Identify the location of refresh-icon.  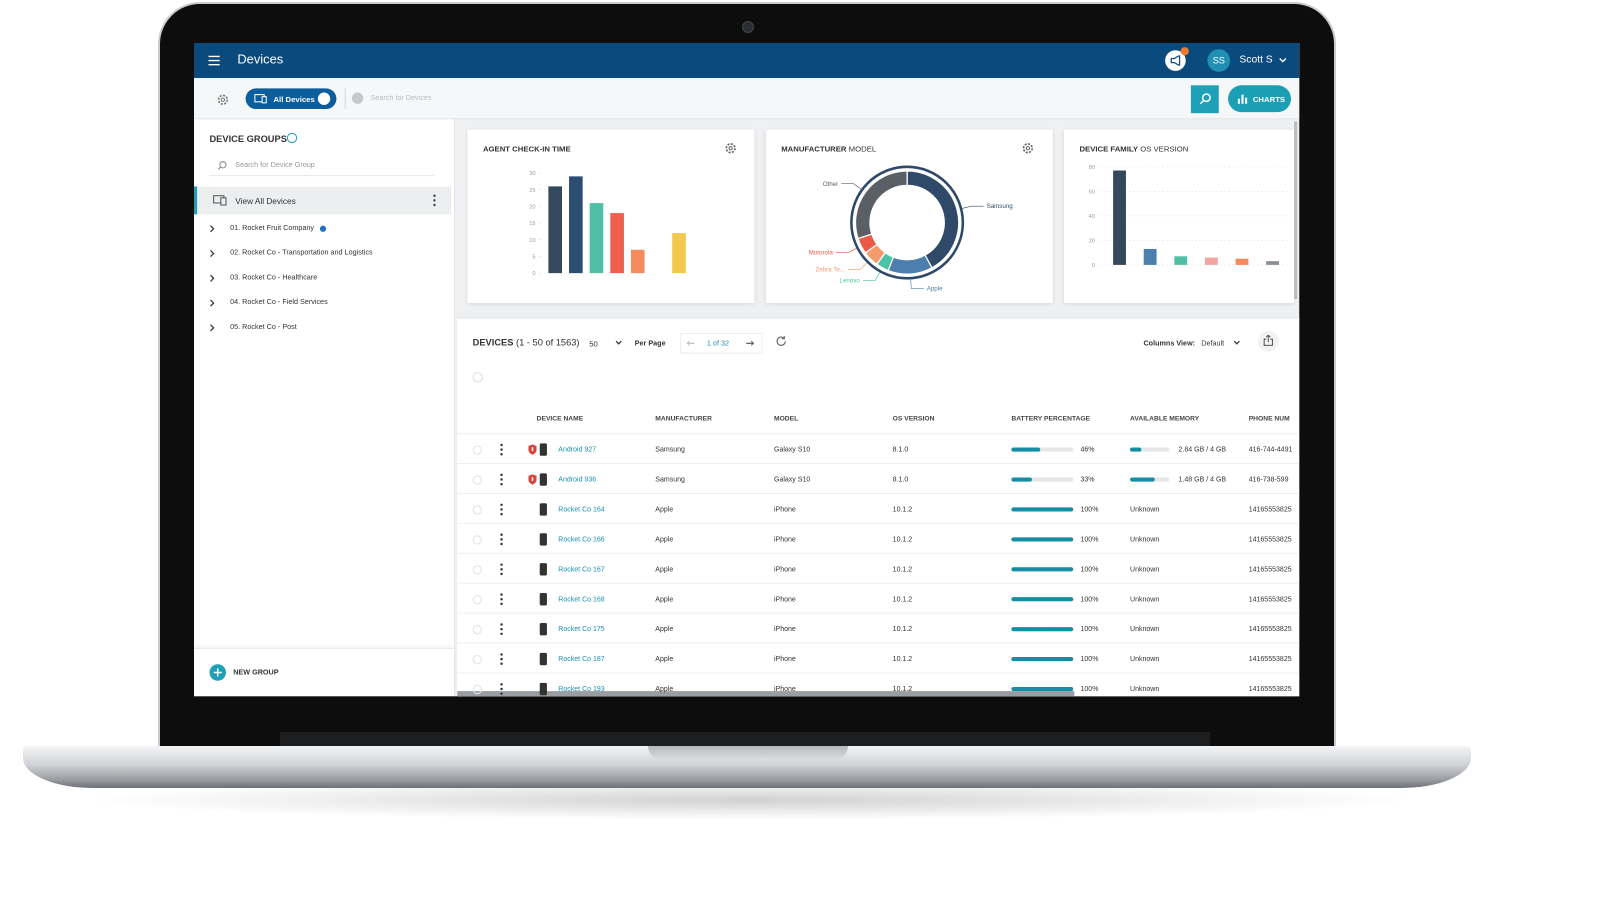
(781, 341).